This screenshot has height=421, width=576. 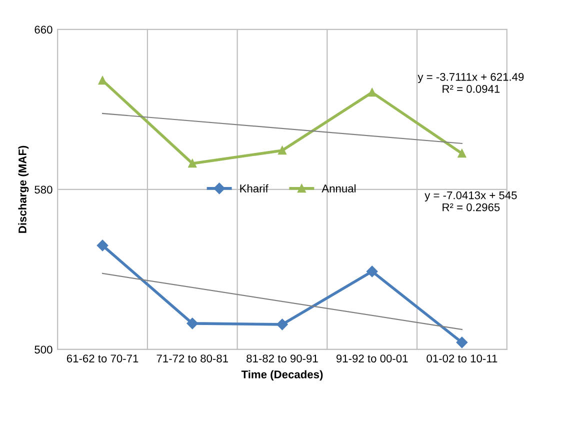 I want to click on legend-label: Annual, so click(x=339, y=188).